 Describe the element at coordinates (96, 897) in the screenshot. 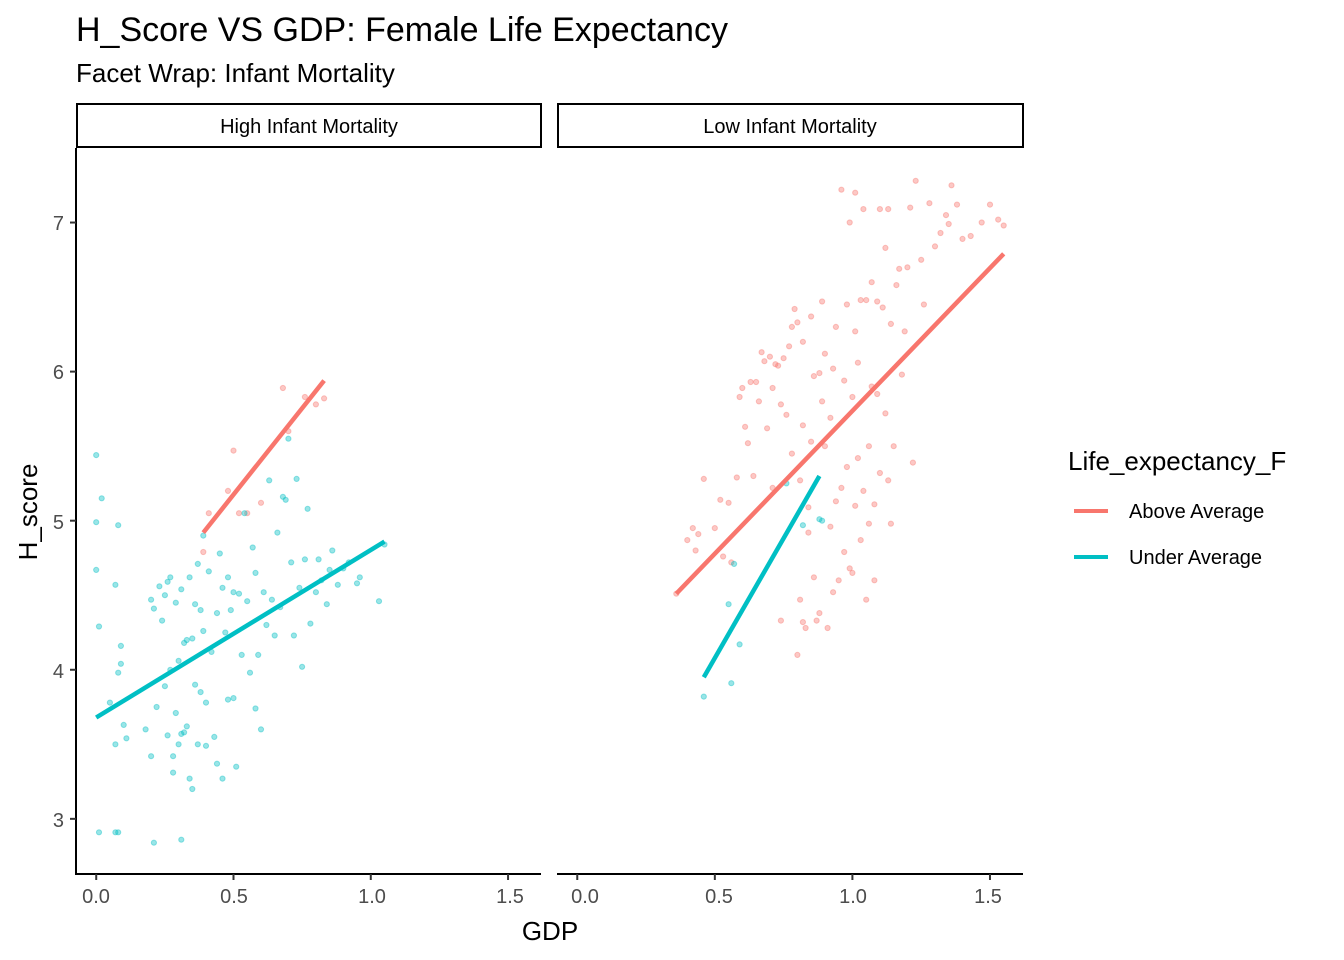

I see `x-tick-label: 0.0` at that location.